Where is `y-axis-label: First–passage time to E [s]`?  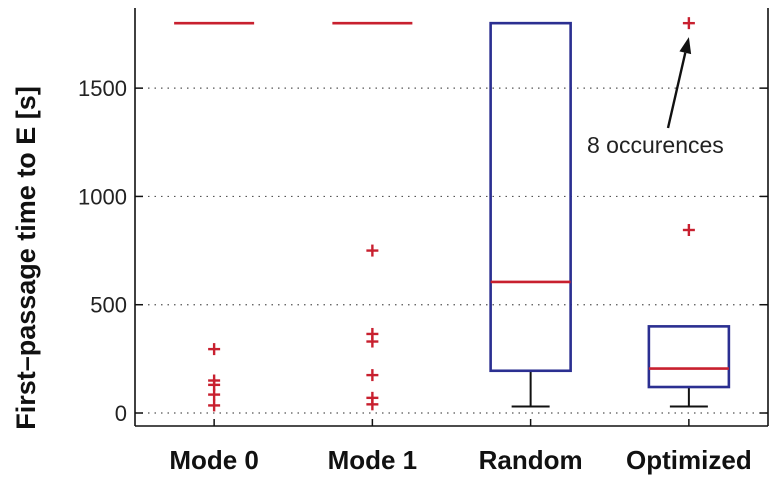
y-axis-label: First–passage time to E [s] is located at coordinates (26, 258).